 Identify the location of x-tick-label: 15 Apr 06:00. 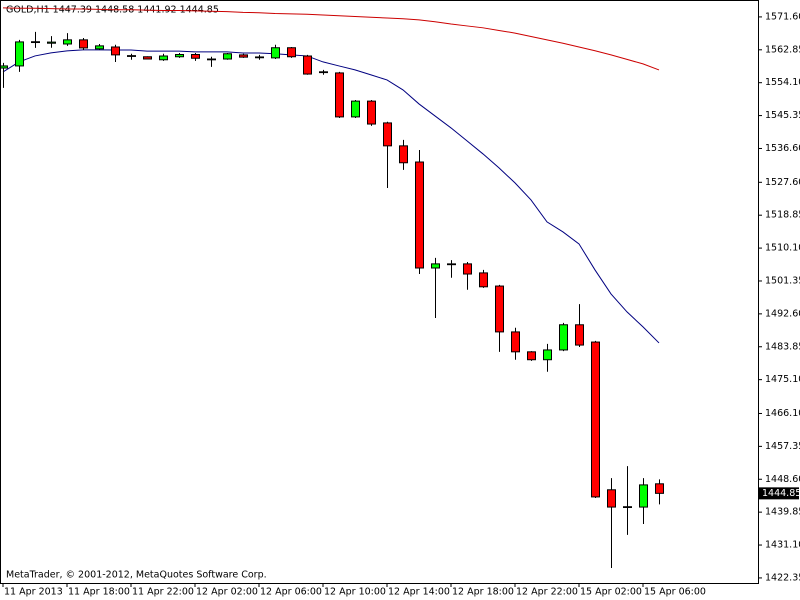
(675, 592).